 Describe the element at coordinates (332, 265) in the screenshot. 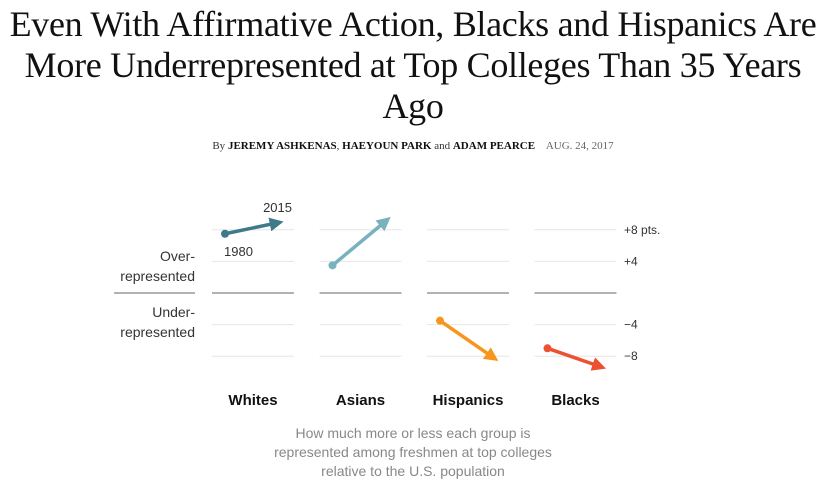

I see `start-point-asians` at that location.